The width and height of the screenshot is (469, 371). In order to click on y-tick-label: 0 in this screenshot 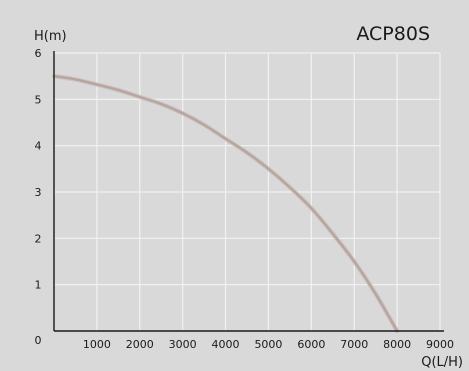, I will do `click(38, 340)`.